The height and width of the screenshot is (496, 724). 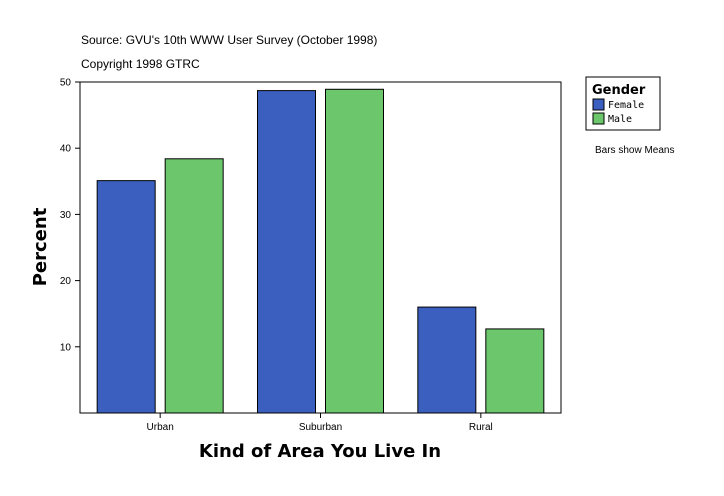 I want to click on x-tick-label-urban: Urban, so click(x=160, y=427).